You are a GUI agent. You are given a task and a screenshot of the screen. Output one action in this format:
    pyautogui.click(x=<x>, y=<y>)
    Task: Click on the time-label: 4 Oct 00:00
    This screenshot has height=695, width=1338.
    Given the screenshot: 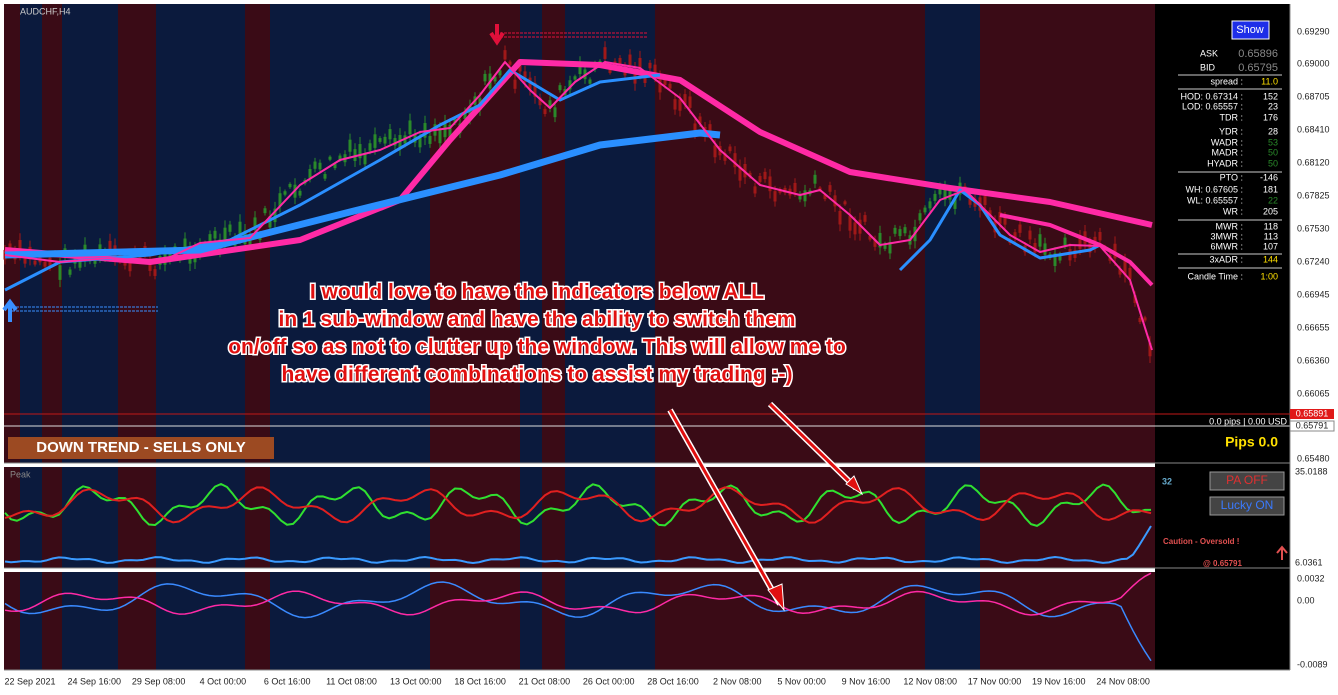 What is the action you would take?
    pyautogui.click(x=223, y=681)
    